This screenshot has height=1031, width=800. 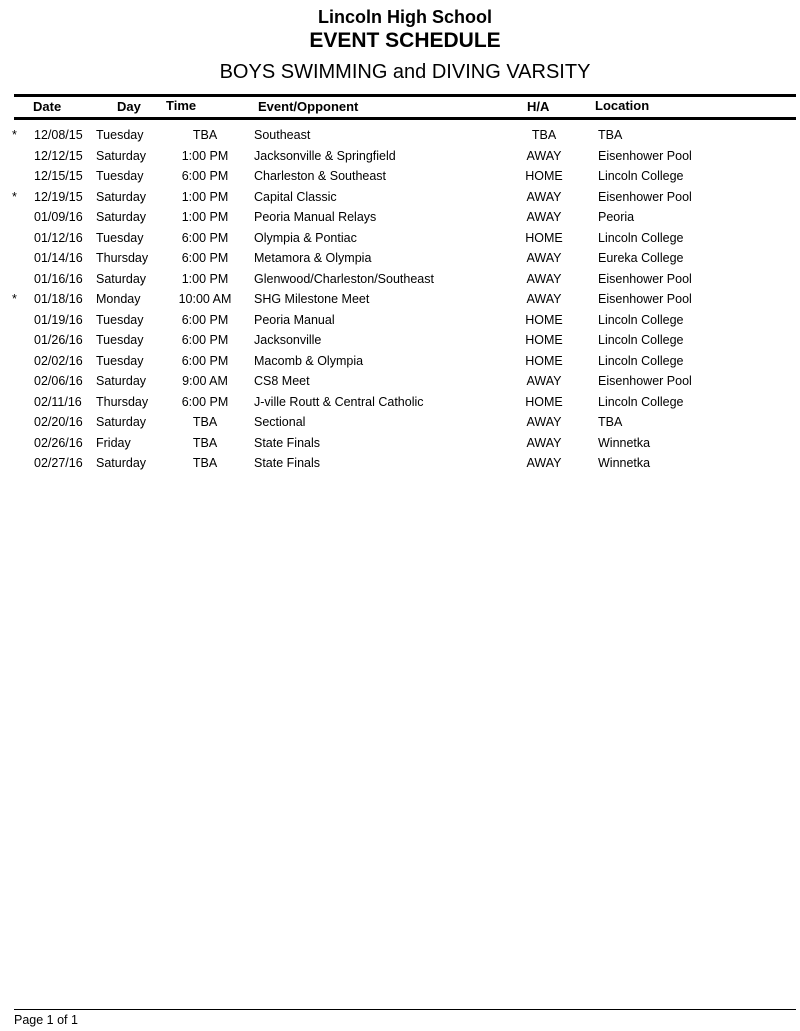 I want to click on header-top-rule, so click(x=405, y=95).